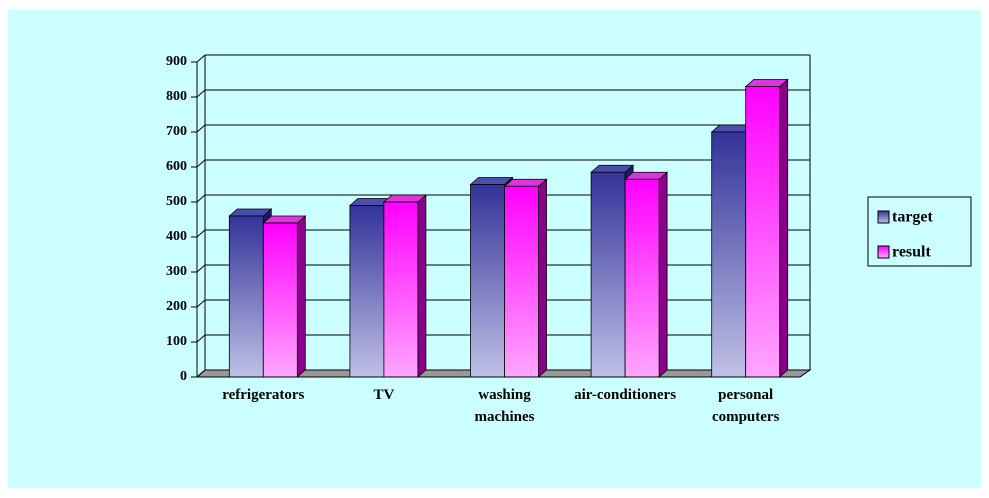  Describe the element at coordinates (176, 61) in the screenshot. I see `y-tick-label: 900` at that location.